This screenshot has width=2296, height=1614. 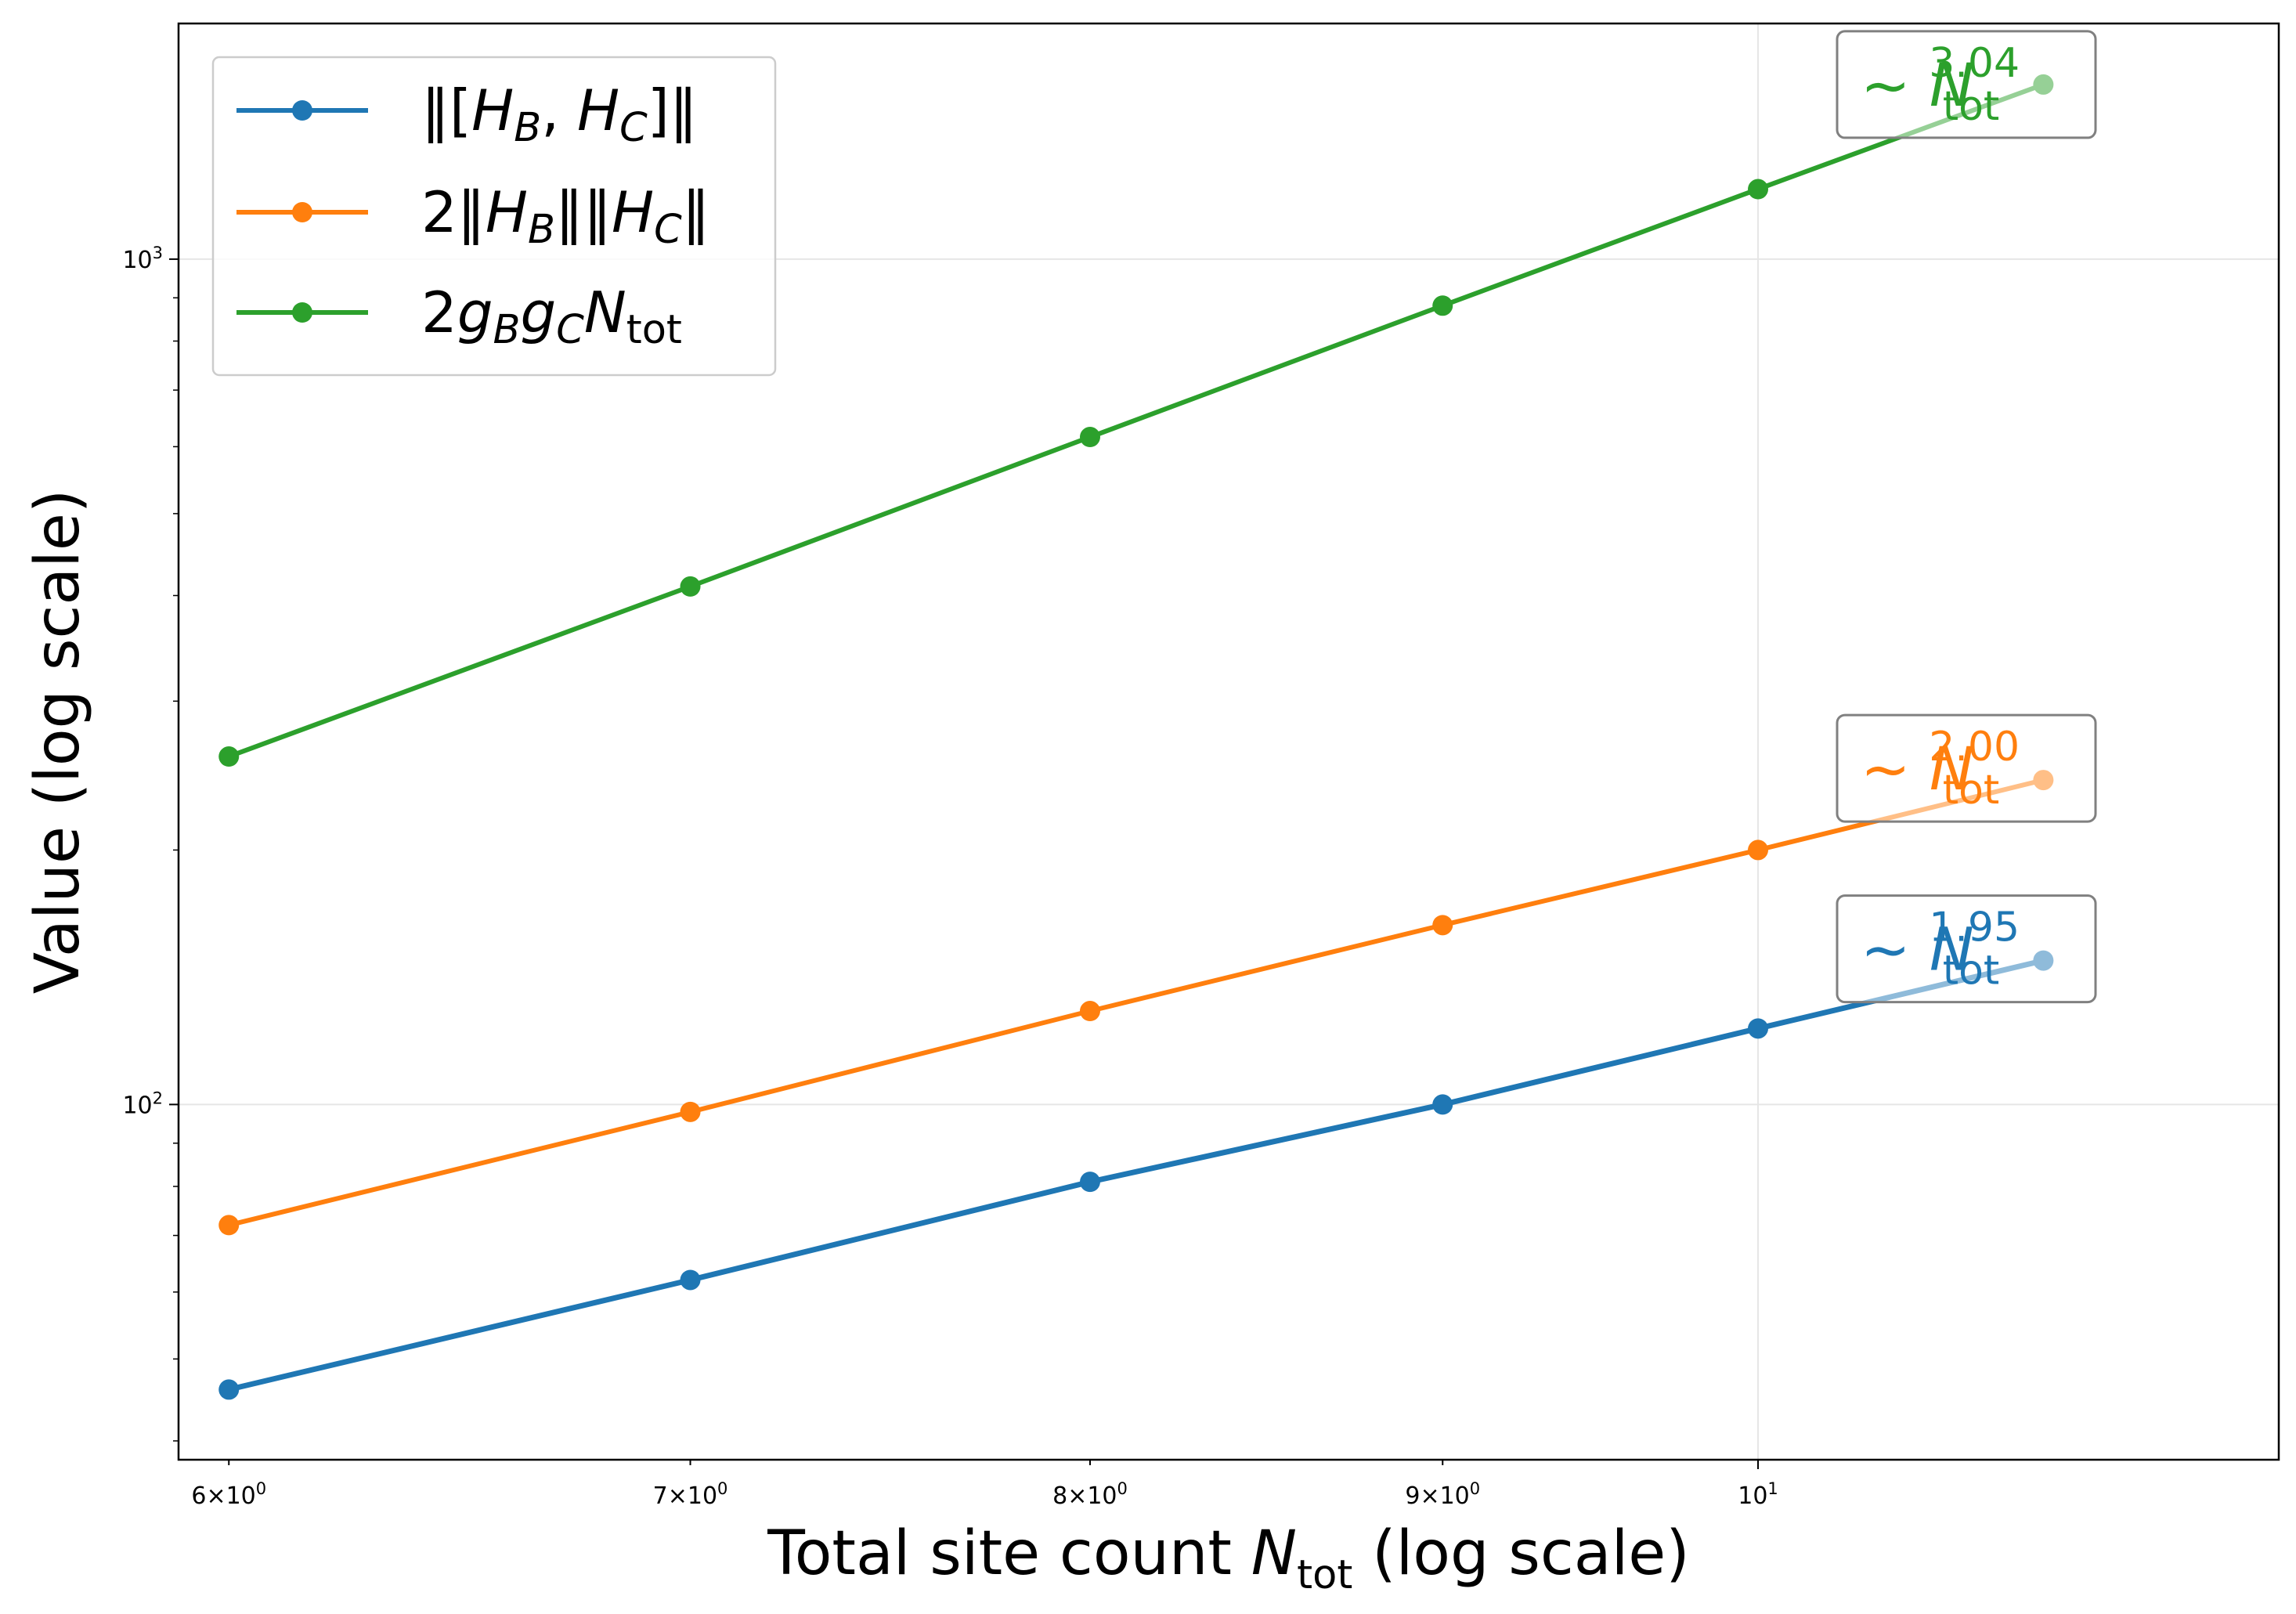 What do you see at coordinates (58, 742) in the screenshot?
I see `y-axis-title: Value (log scale)` at bounding box center [58, 742].